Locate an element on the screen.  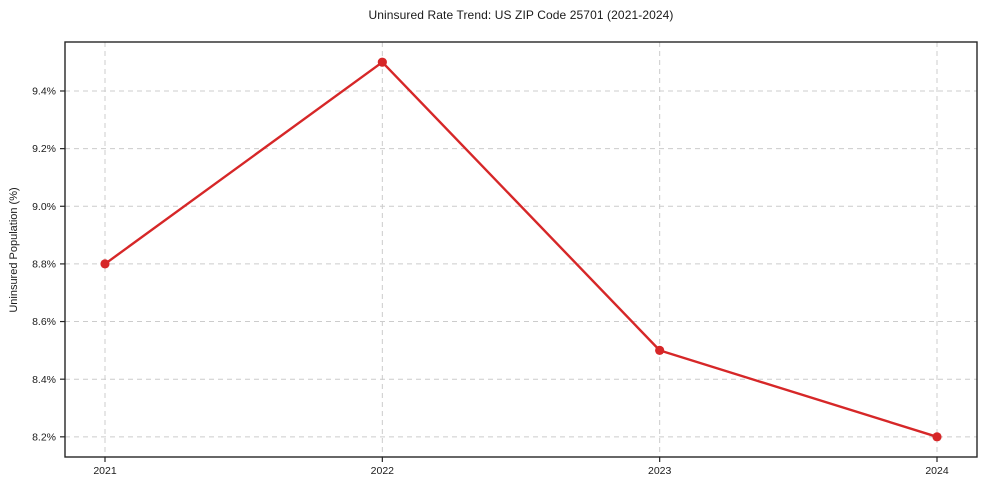
y-tick-label: 8.8% is located at coordinates (44, 264).